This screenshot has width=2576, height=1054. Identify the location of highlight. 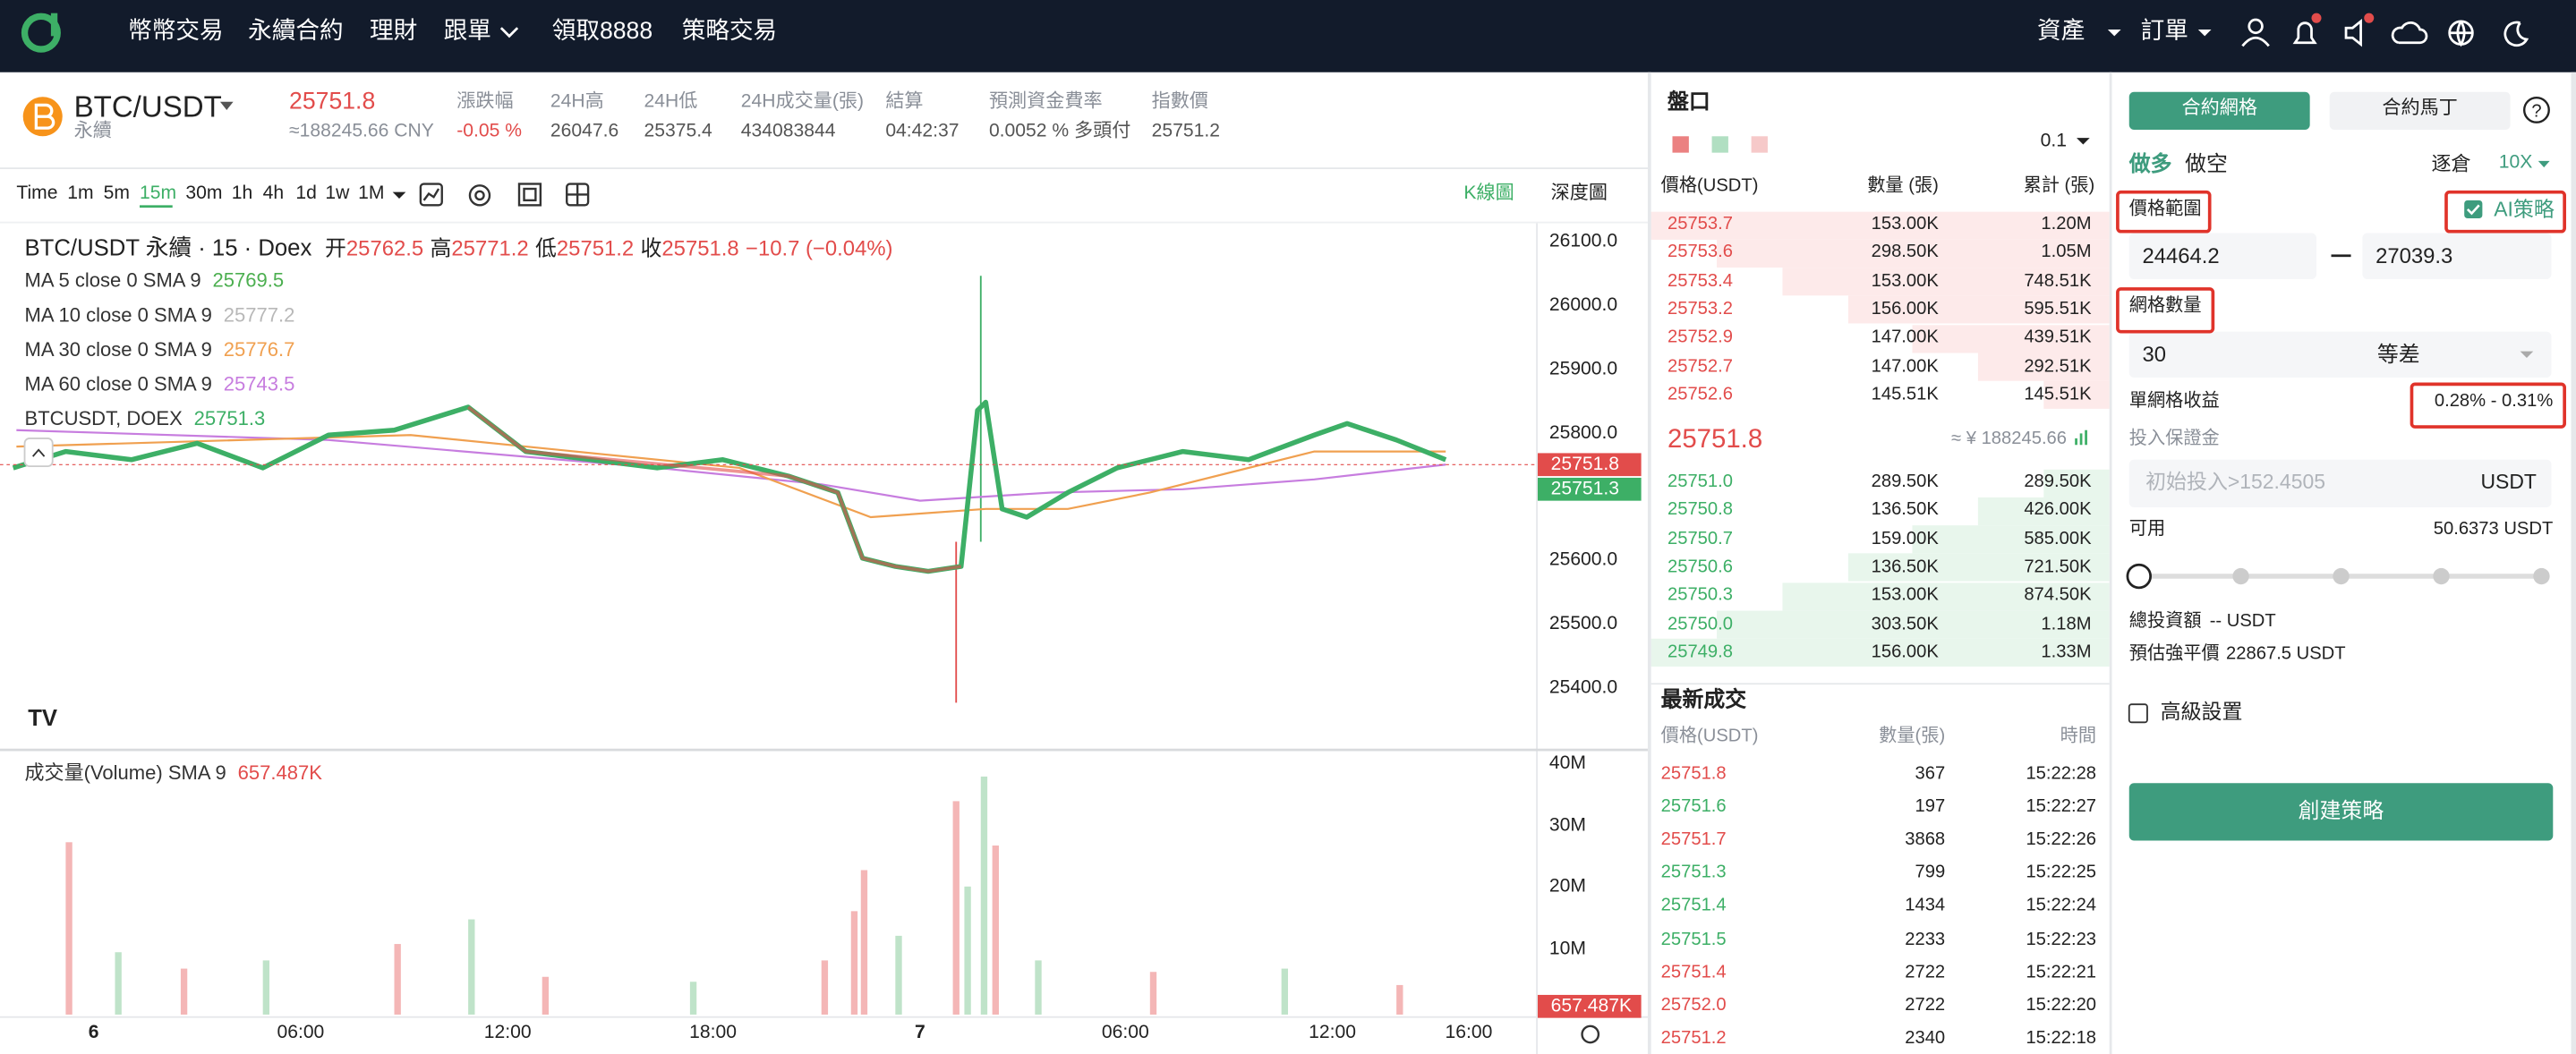
(2164, 212).